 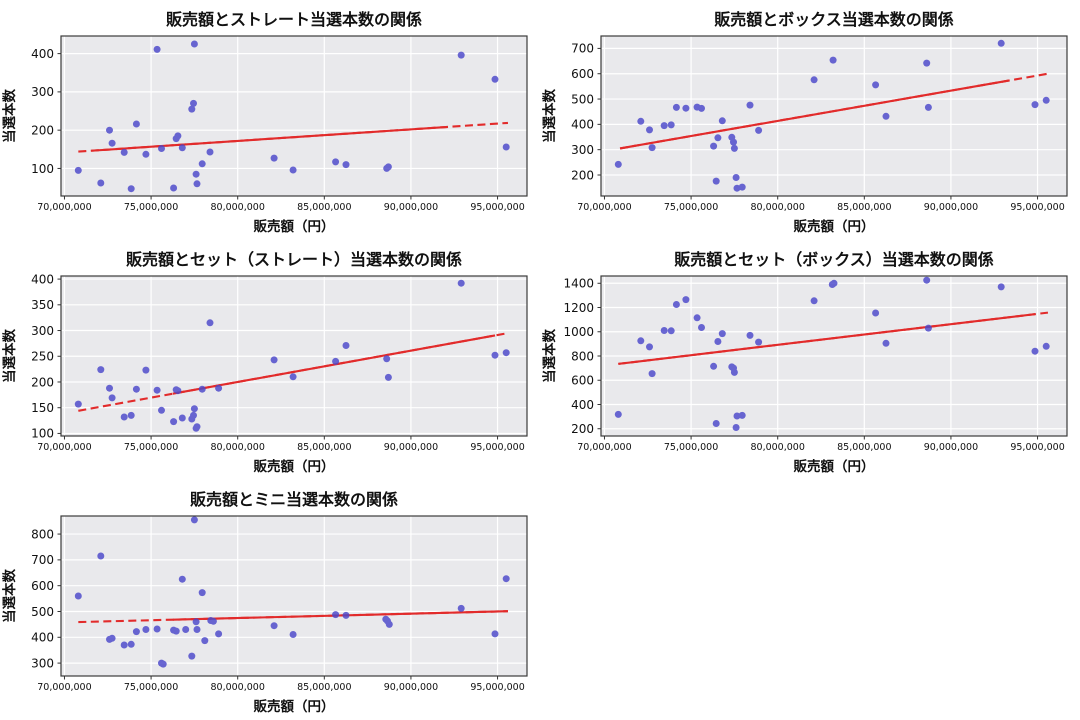 I want to click on plot-border, so click(x=294, y=596).